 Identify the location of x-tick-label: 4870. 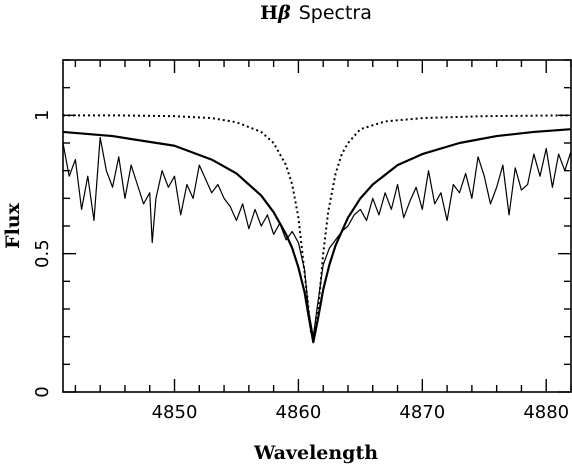
(422, 412).